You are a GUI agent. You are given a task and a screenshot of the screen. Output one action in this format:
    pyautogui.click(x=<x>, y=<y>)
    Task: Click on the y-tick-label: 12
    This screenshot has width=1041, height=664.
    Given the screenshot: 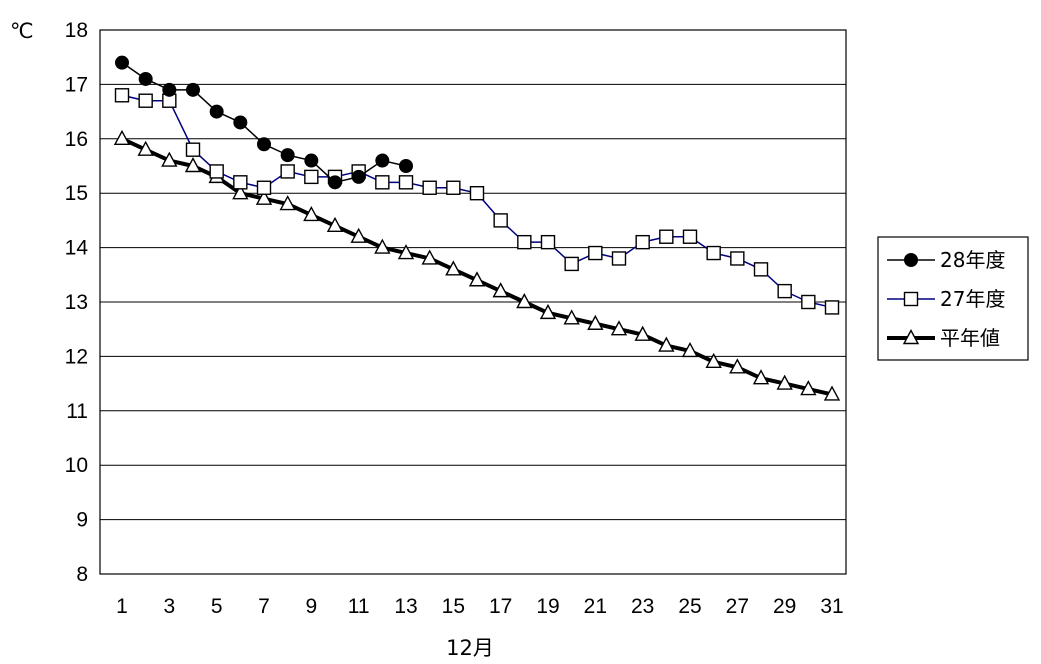 What is the action you would take?
    pyautogui.click(x=76, y=356)
    